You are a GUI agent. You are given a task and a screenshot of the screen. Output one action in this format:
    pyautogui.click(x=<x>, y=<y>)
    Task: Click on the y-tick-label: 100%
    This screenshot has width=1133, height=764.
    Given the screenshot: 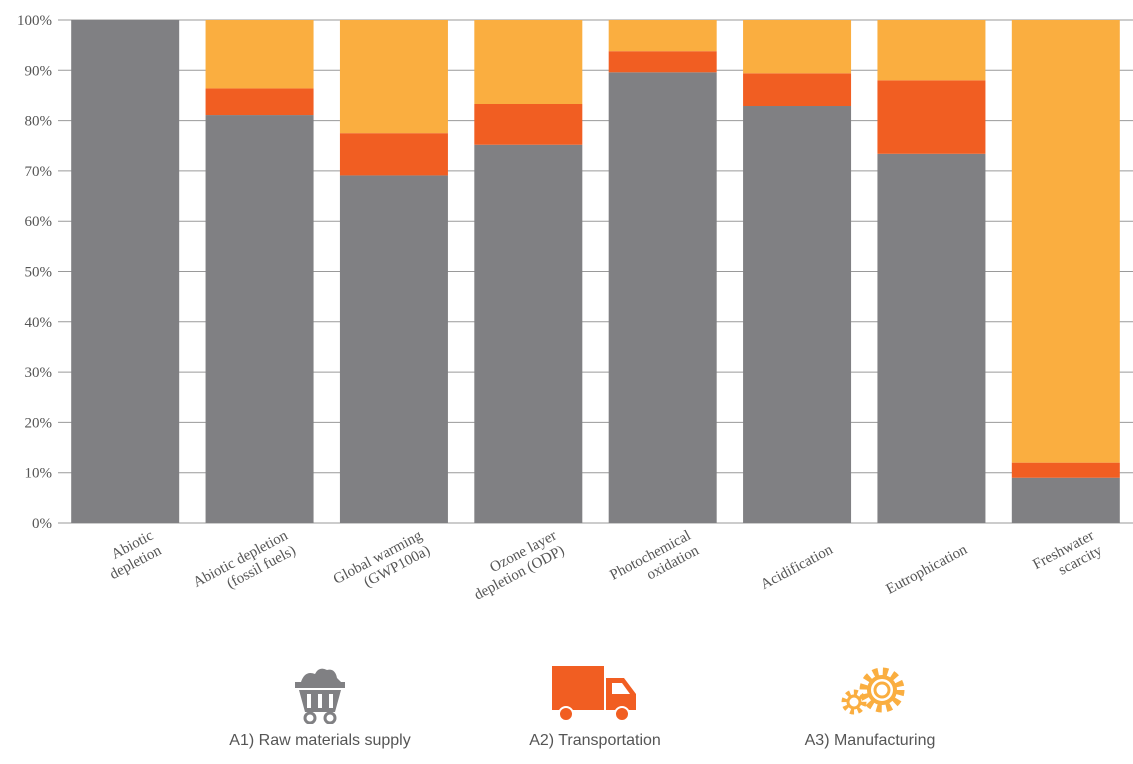 What is the action you would take?
    pyautogui.click(x=34, y=21)
    